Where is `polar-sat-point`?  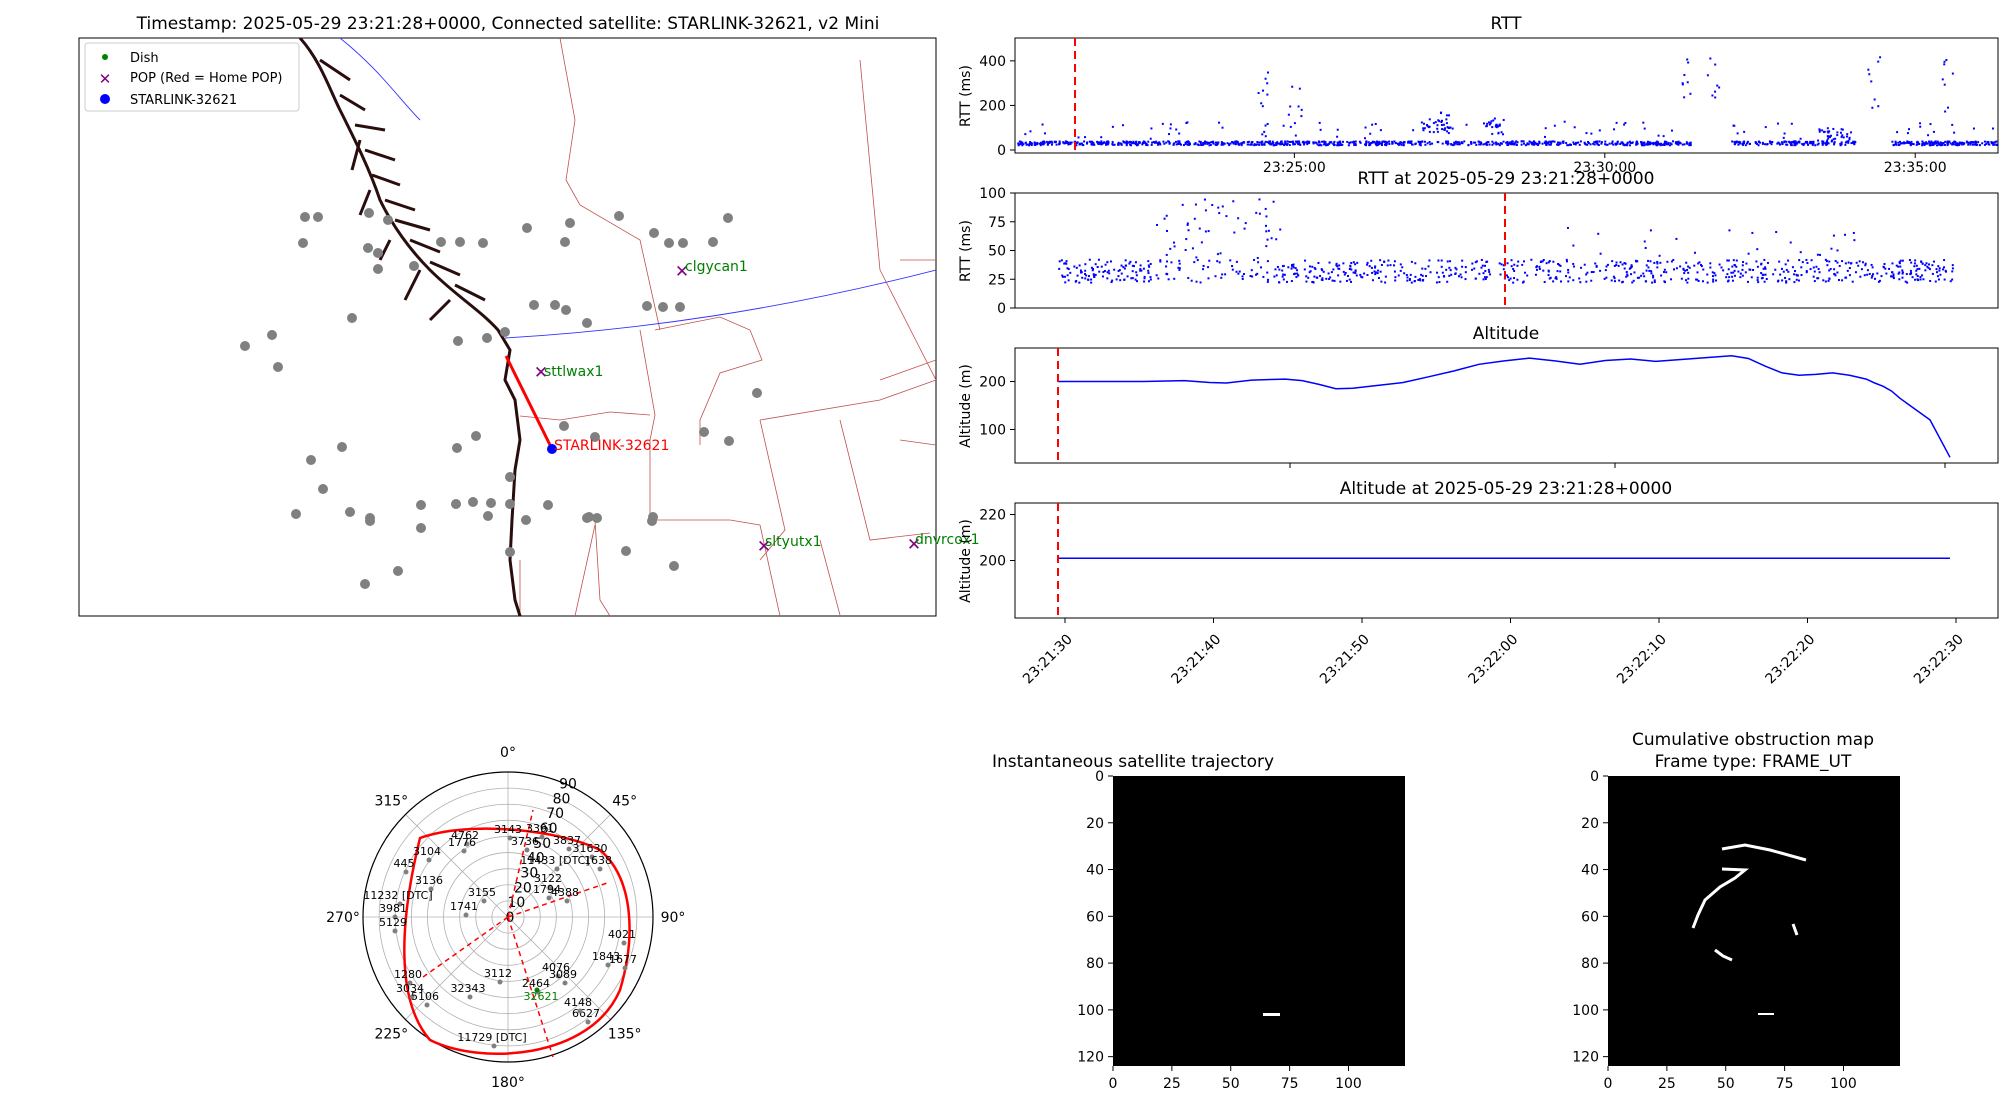
polar-sat-point is located at coordinates (558, 976).